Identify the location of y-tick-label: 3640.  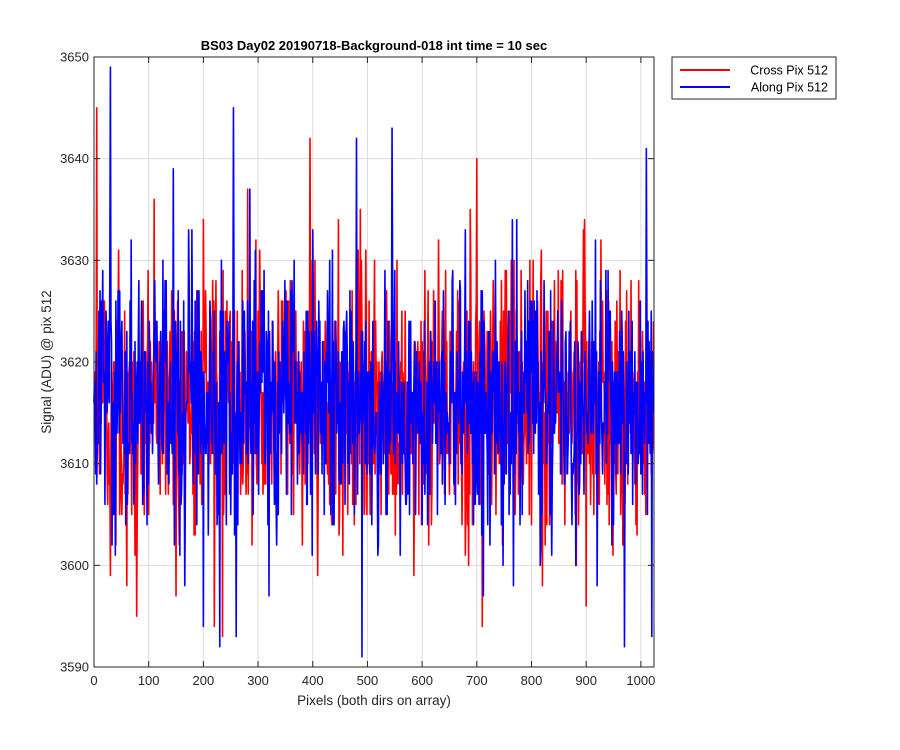
(74, 158).